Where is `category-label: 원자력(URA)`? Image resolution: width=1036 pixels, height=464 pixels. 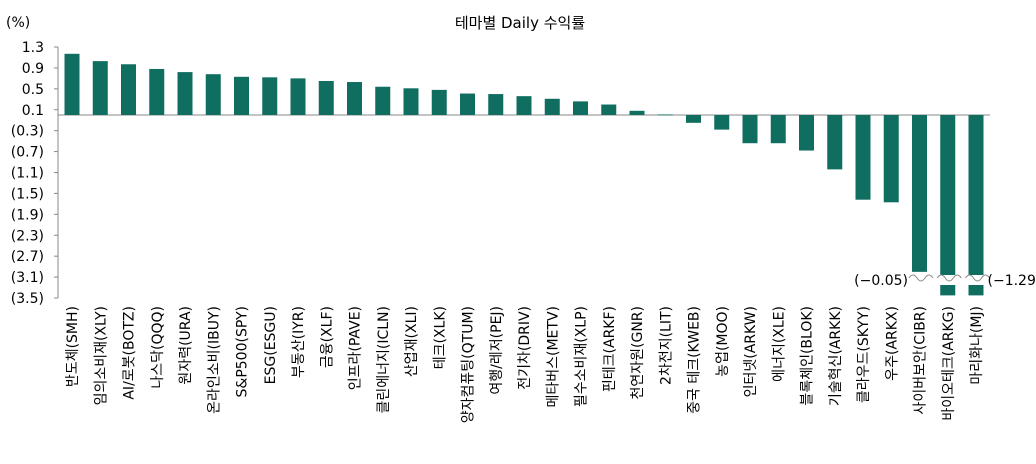 category-label: 원자력(URA) is located at coordinates (186, 345).